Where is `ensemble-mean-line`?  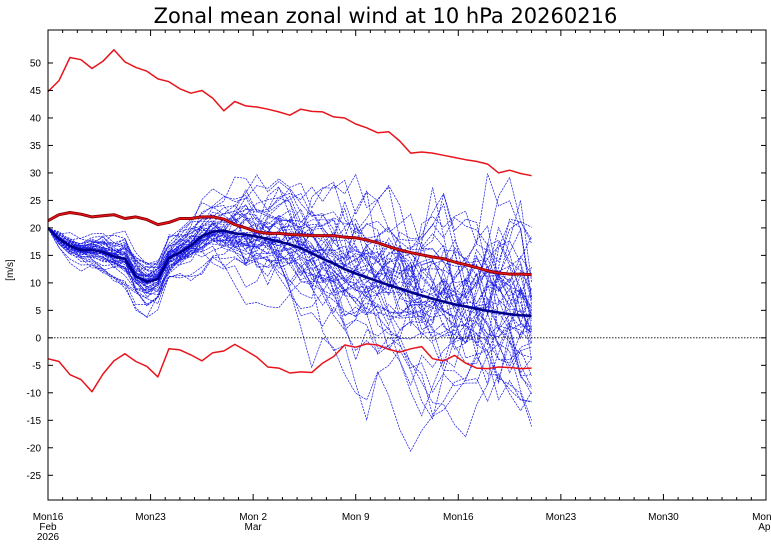
ensemble-mean-line is located at coordinates (290, 272).